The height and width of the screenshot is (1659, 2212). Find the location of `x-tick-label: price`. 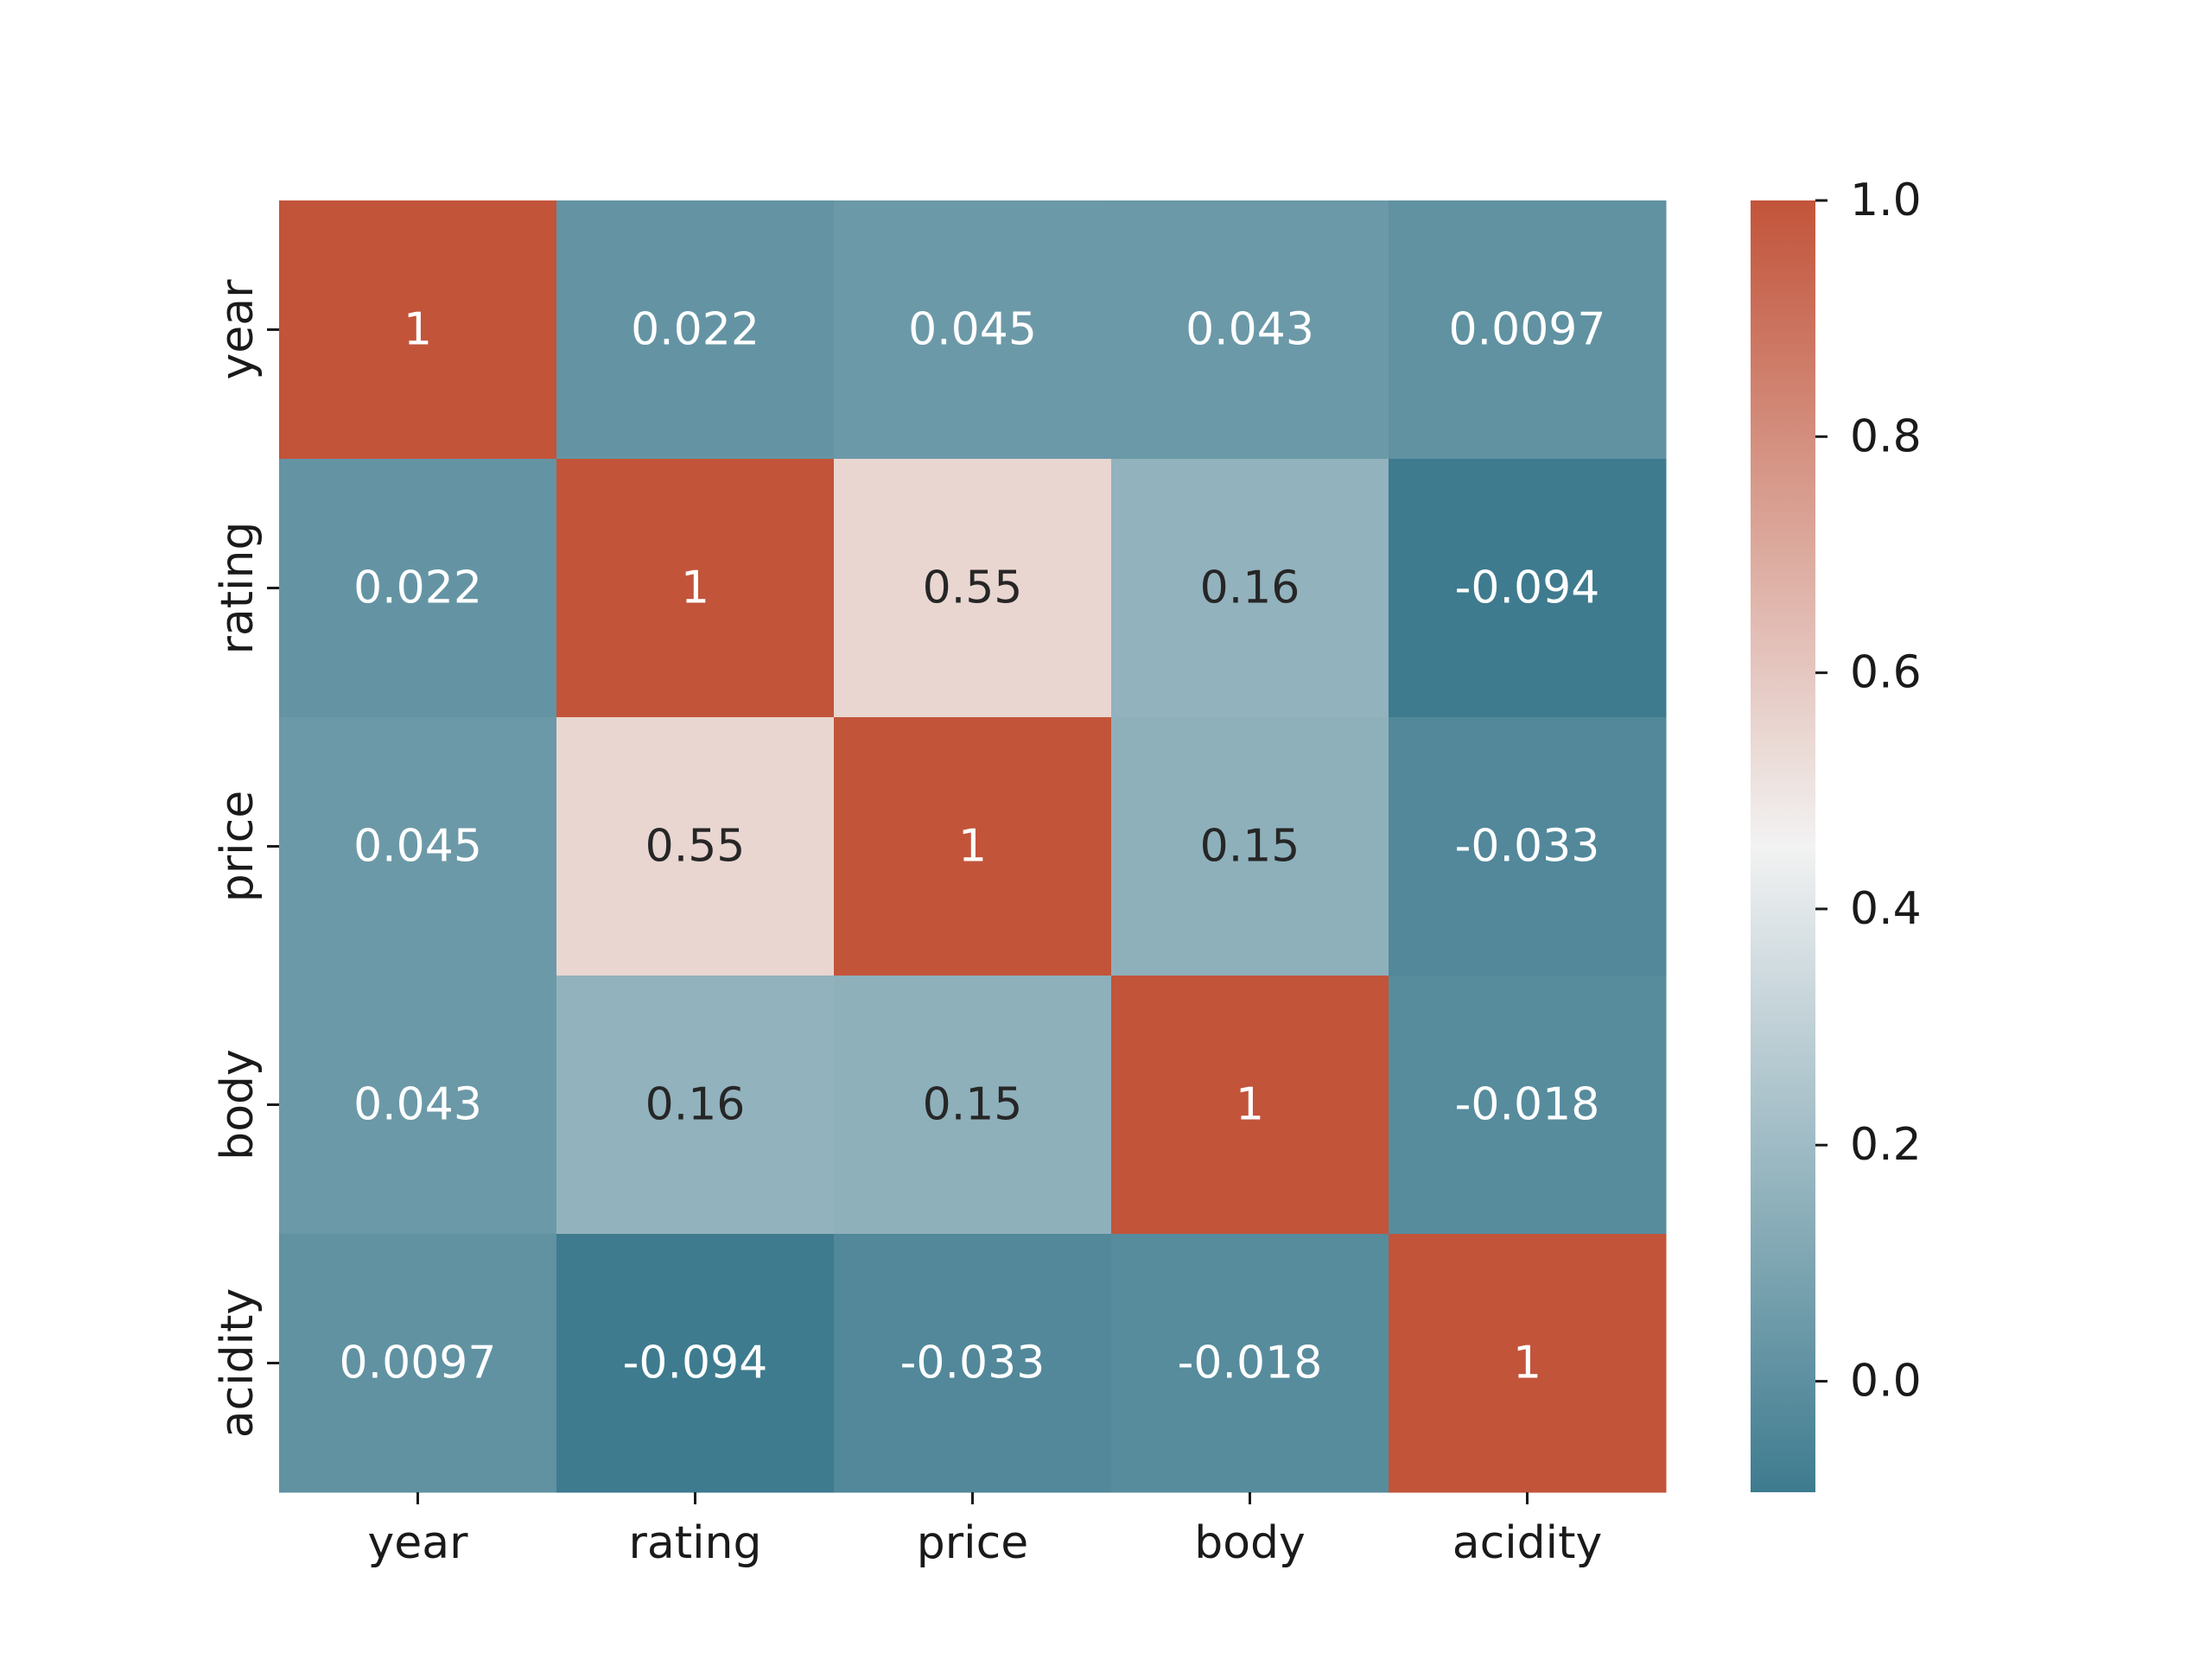

x-tick-label: price is located at coordinates (972, 1543).